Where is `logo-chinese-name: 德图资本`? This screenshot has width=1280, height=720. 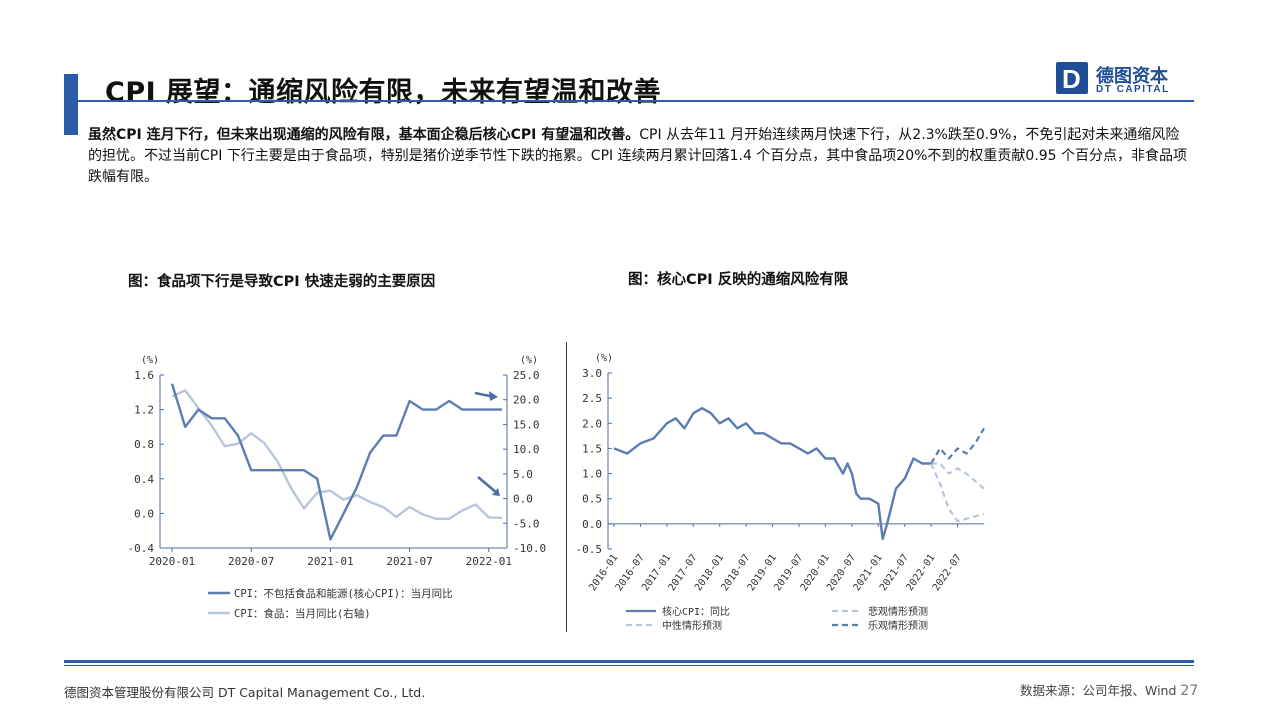
logo-chinese-name: 德图资本 is located at coordinates (1132, 76).